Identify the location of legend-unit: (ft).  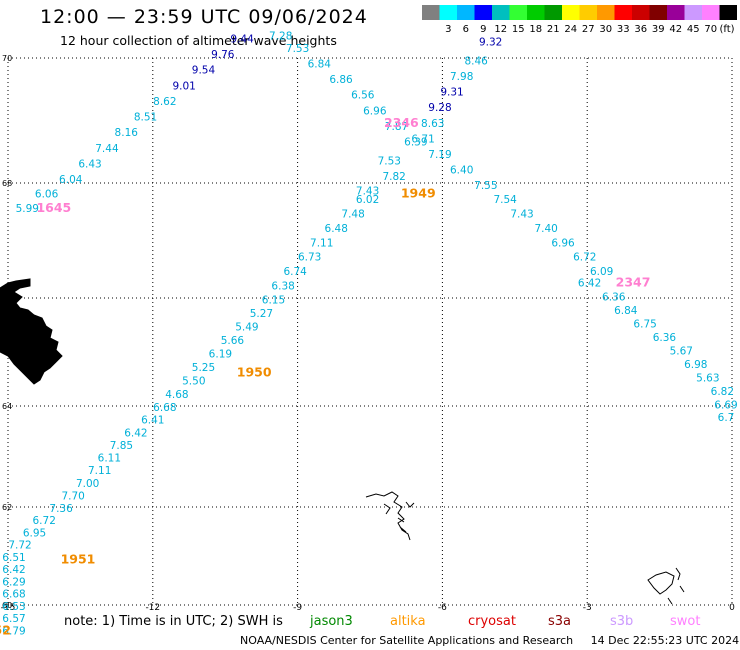
(726, 29).